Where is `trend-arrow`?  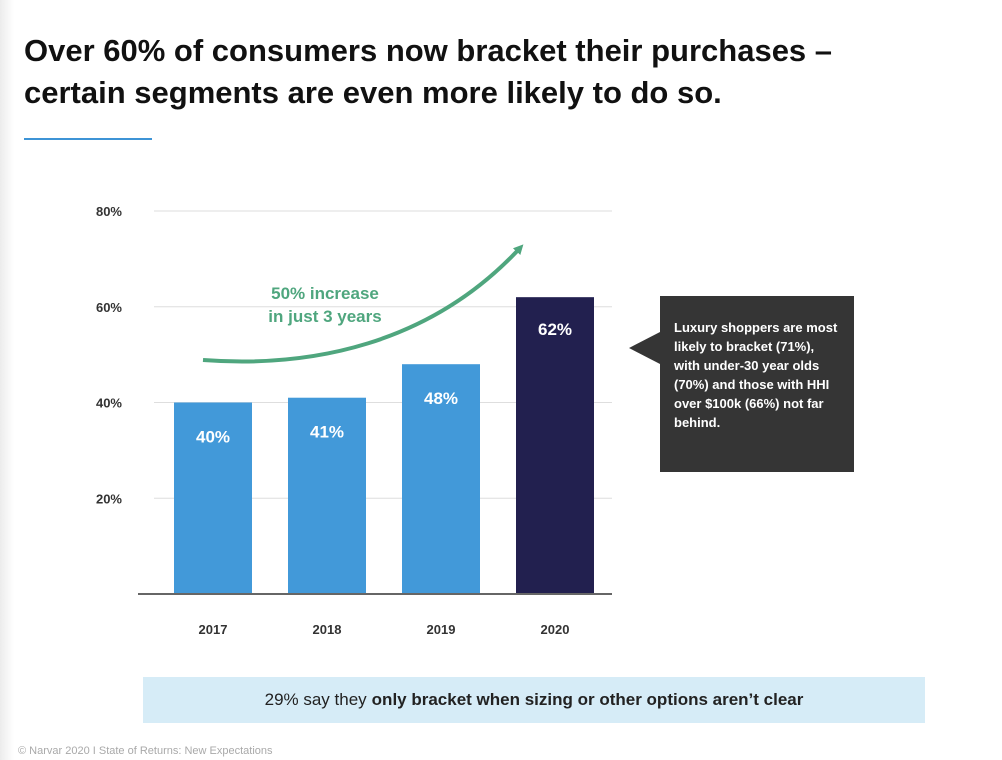 trend-arrow is located at coordinates (363, 304).